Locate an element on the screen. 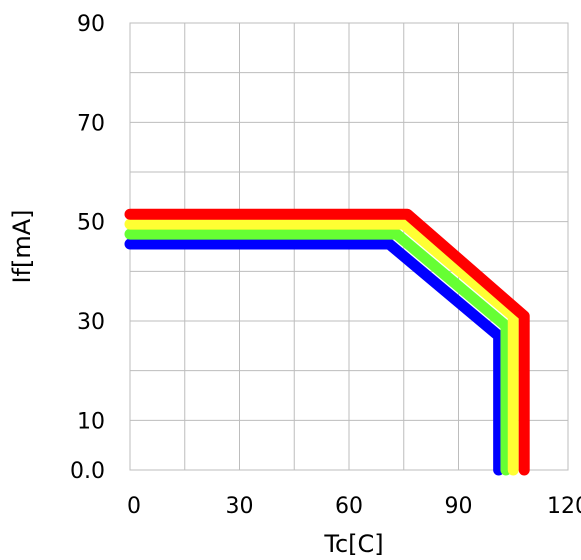 The width and height of the screenshot is (581, 560). x-axis-label: Tc[C] is located at coordinates (353, 544).